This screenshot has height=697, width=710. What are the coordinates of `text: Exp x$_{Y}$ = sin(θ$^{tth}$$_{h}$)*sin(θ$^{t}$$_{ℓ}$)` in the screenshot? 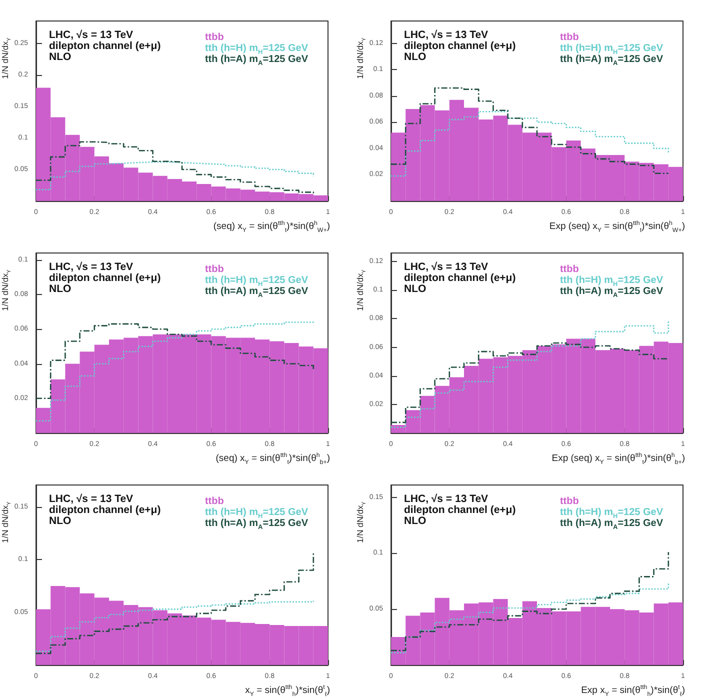 It's located at (633, 690).